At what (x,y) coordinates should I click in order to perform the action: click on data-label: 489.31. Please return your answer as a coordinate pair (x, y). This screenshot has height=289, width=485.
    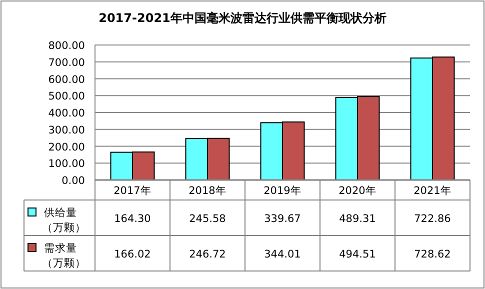
    Looking at the image, I should click on (357, 218).